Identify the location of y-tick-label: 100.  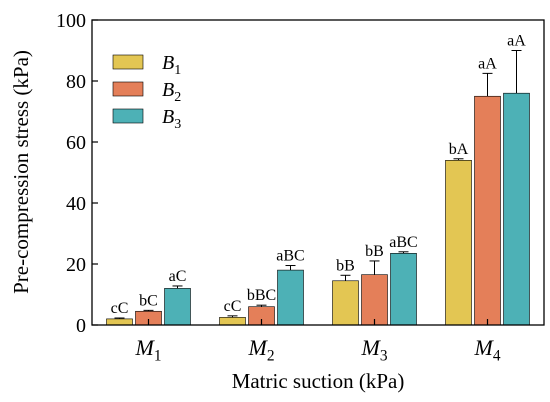
(71, 21).